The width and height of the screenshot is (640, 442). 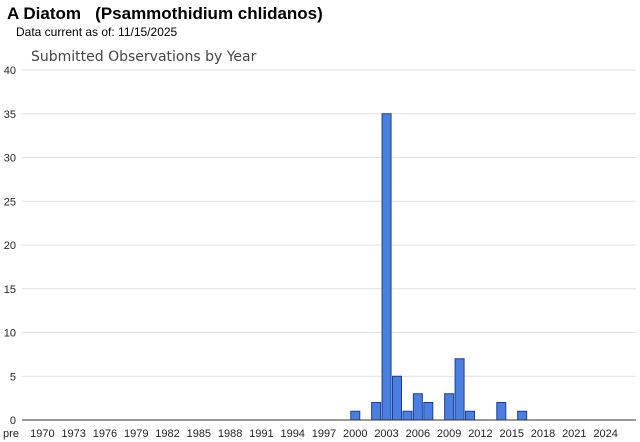 I want to click on x-tick-label: 2000, so click(x=355, y=434).